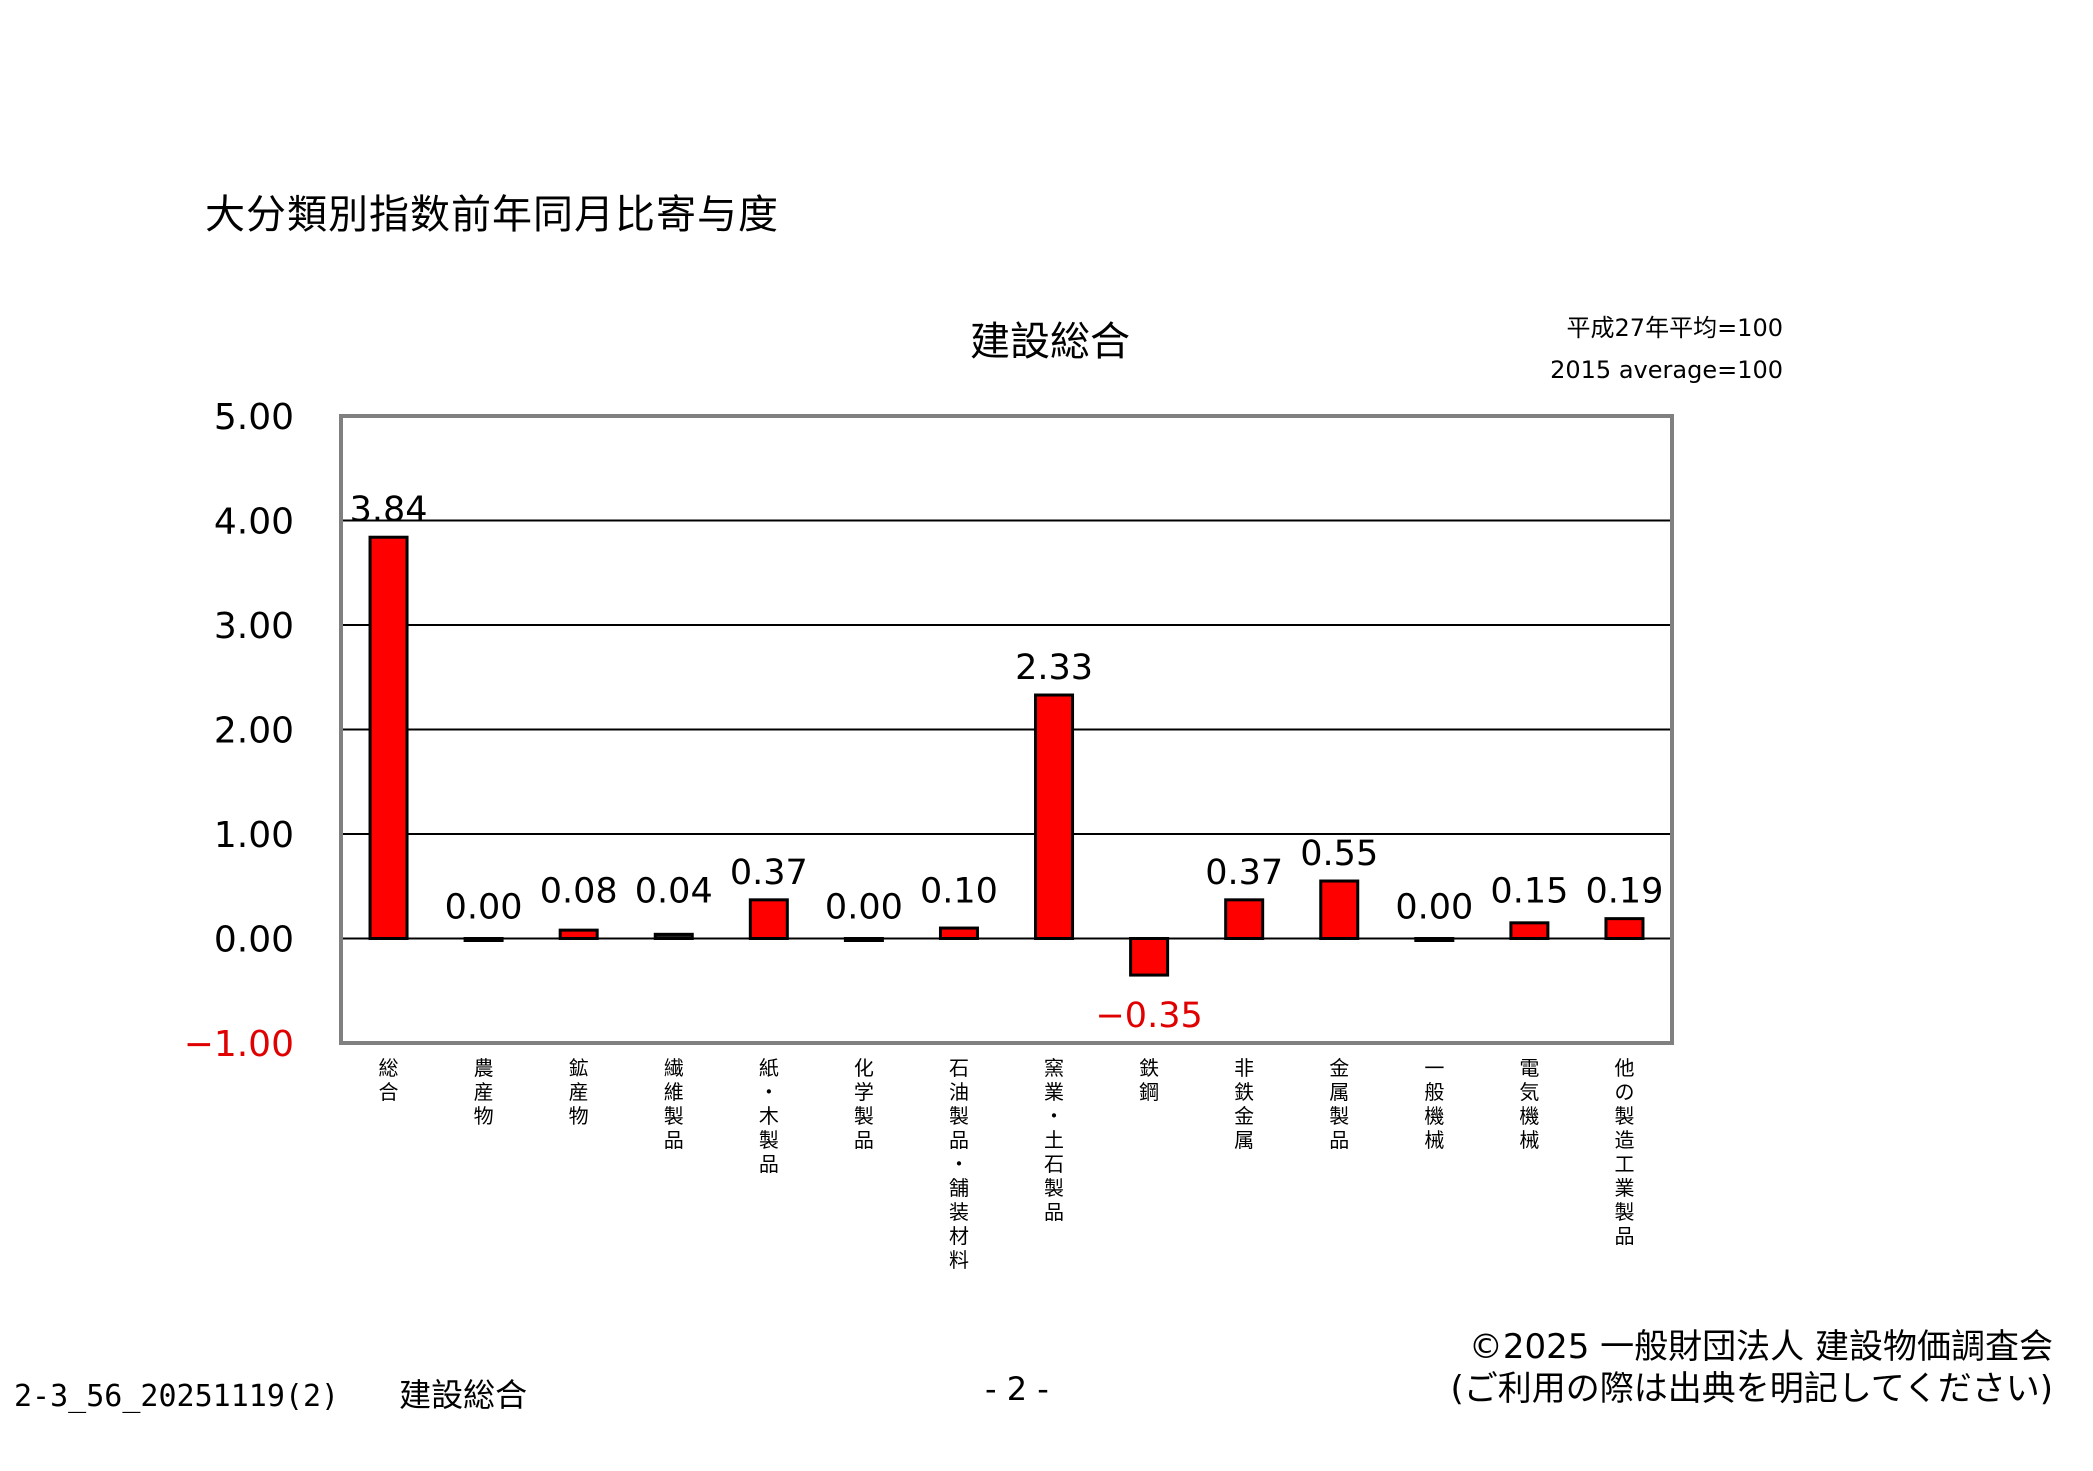  I want to click on base-note-jp: 平成27年平均=100, so click(1674, 328).